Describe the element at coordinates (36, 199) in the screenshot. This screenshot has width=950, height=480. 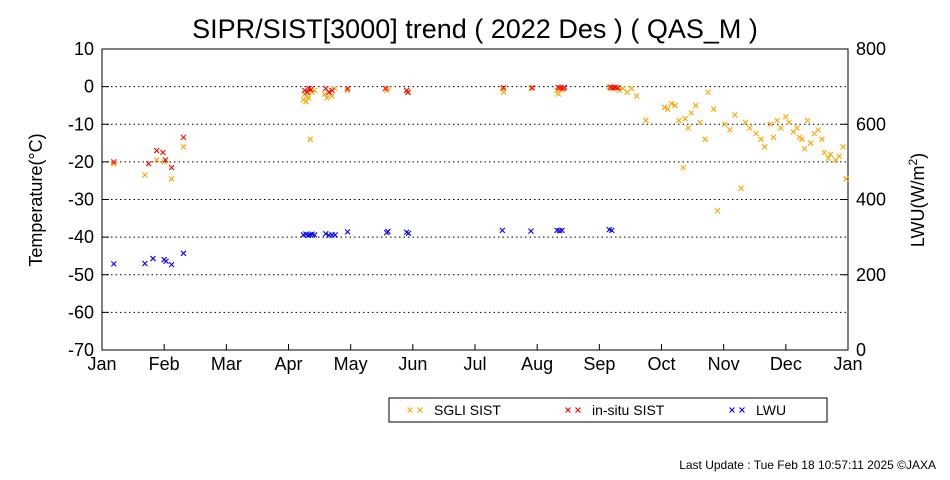
I see `y-axis-label: Temperature(°C)` at that location.